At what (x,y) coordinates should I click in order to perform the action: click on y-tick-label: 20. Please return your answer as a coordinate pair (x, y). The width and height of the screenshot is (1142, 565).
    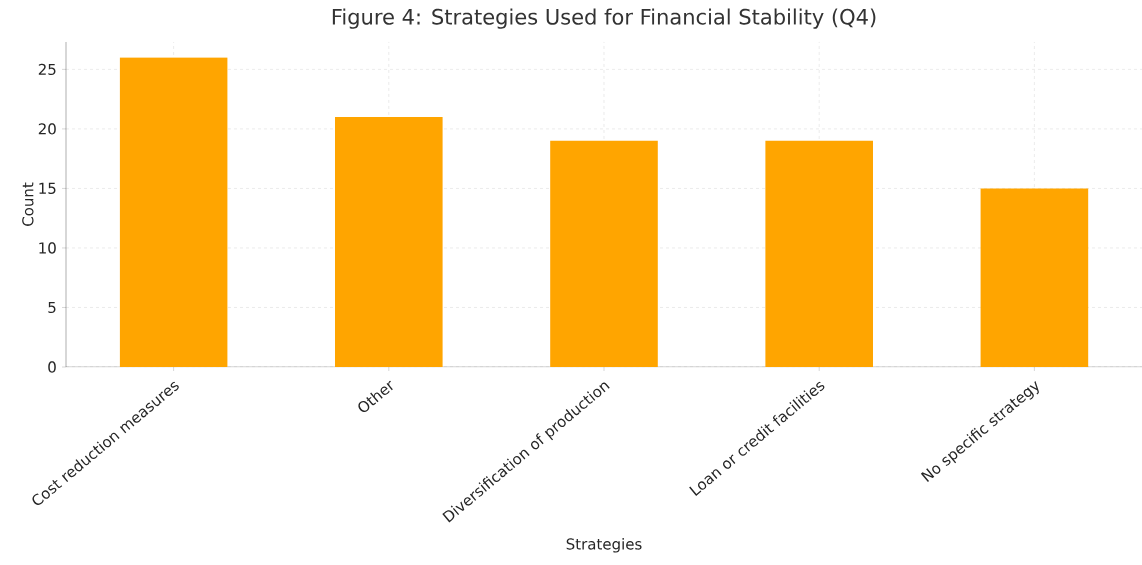
    Looking at the image, I should click on (47, 129).